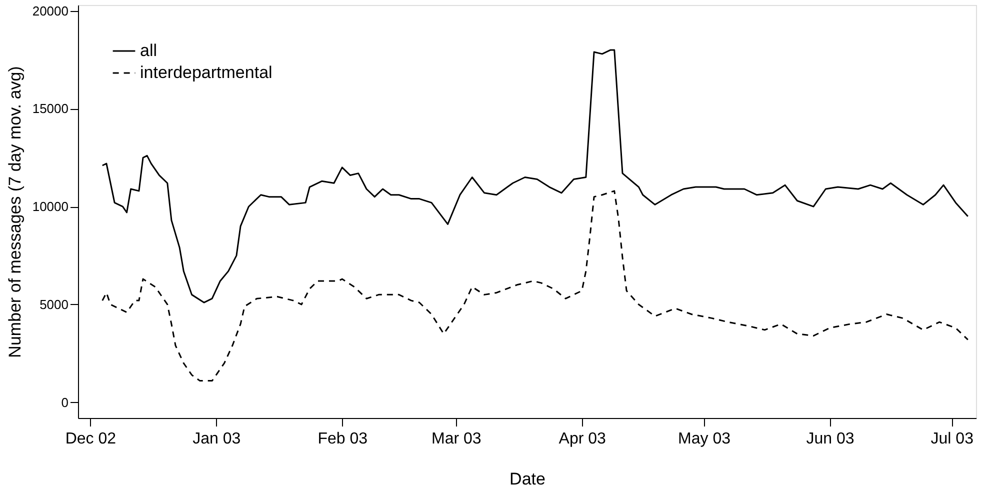 This screenshot has height=492, width=981. Describe the element at coordinates (50, 108) in the screenshot. I see `y-tick-label: 15000` at that location.